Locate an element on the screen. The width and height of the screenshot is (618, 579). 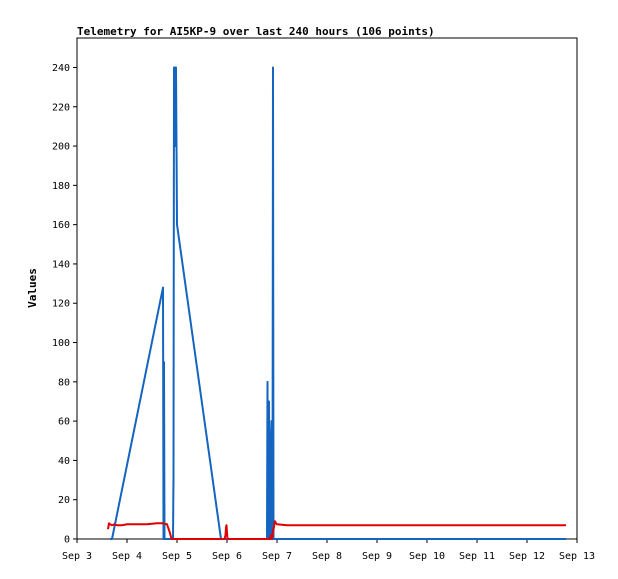
x-tick-label: Sep 4 is located at coordinates (127, 556).